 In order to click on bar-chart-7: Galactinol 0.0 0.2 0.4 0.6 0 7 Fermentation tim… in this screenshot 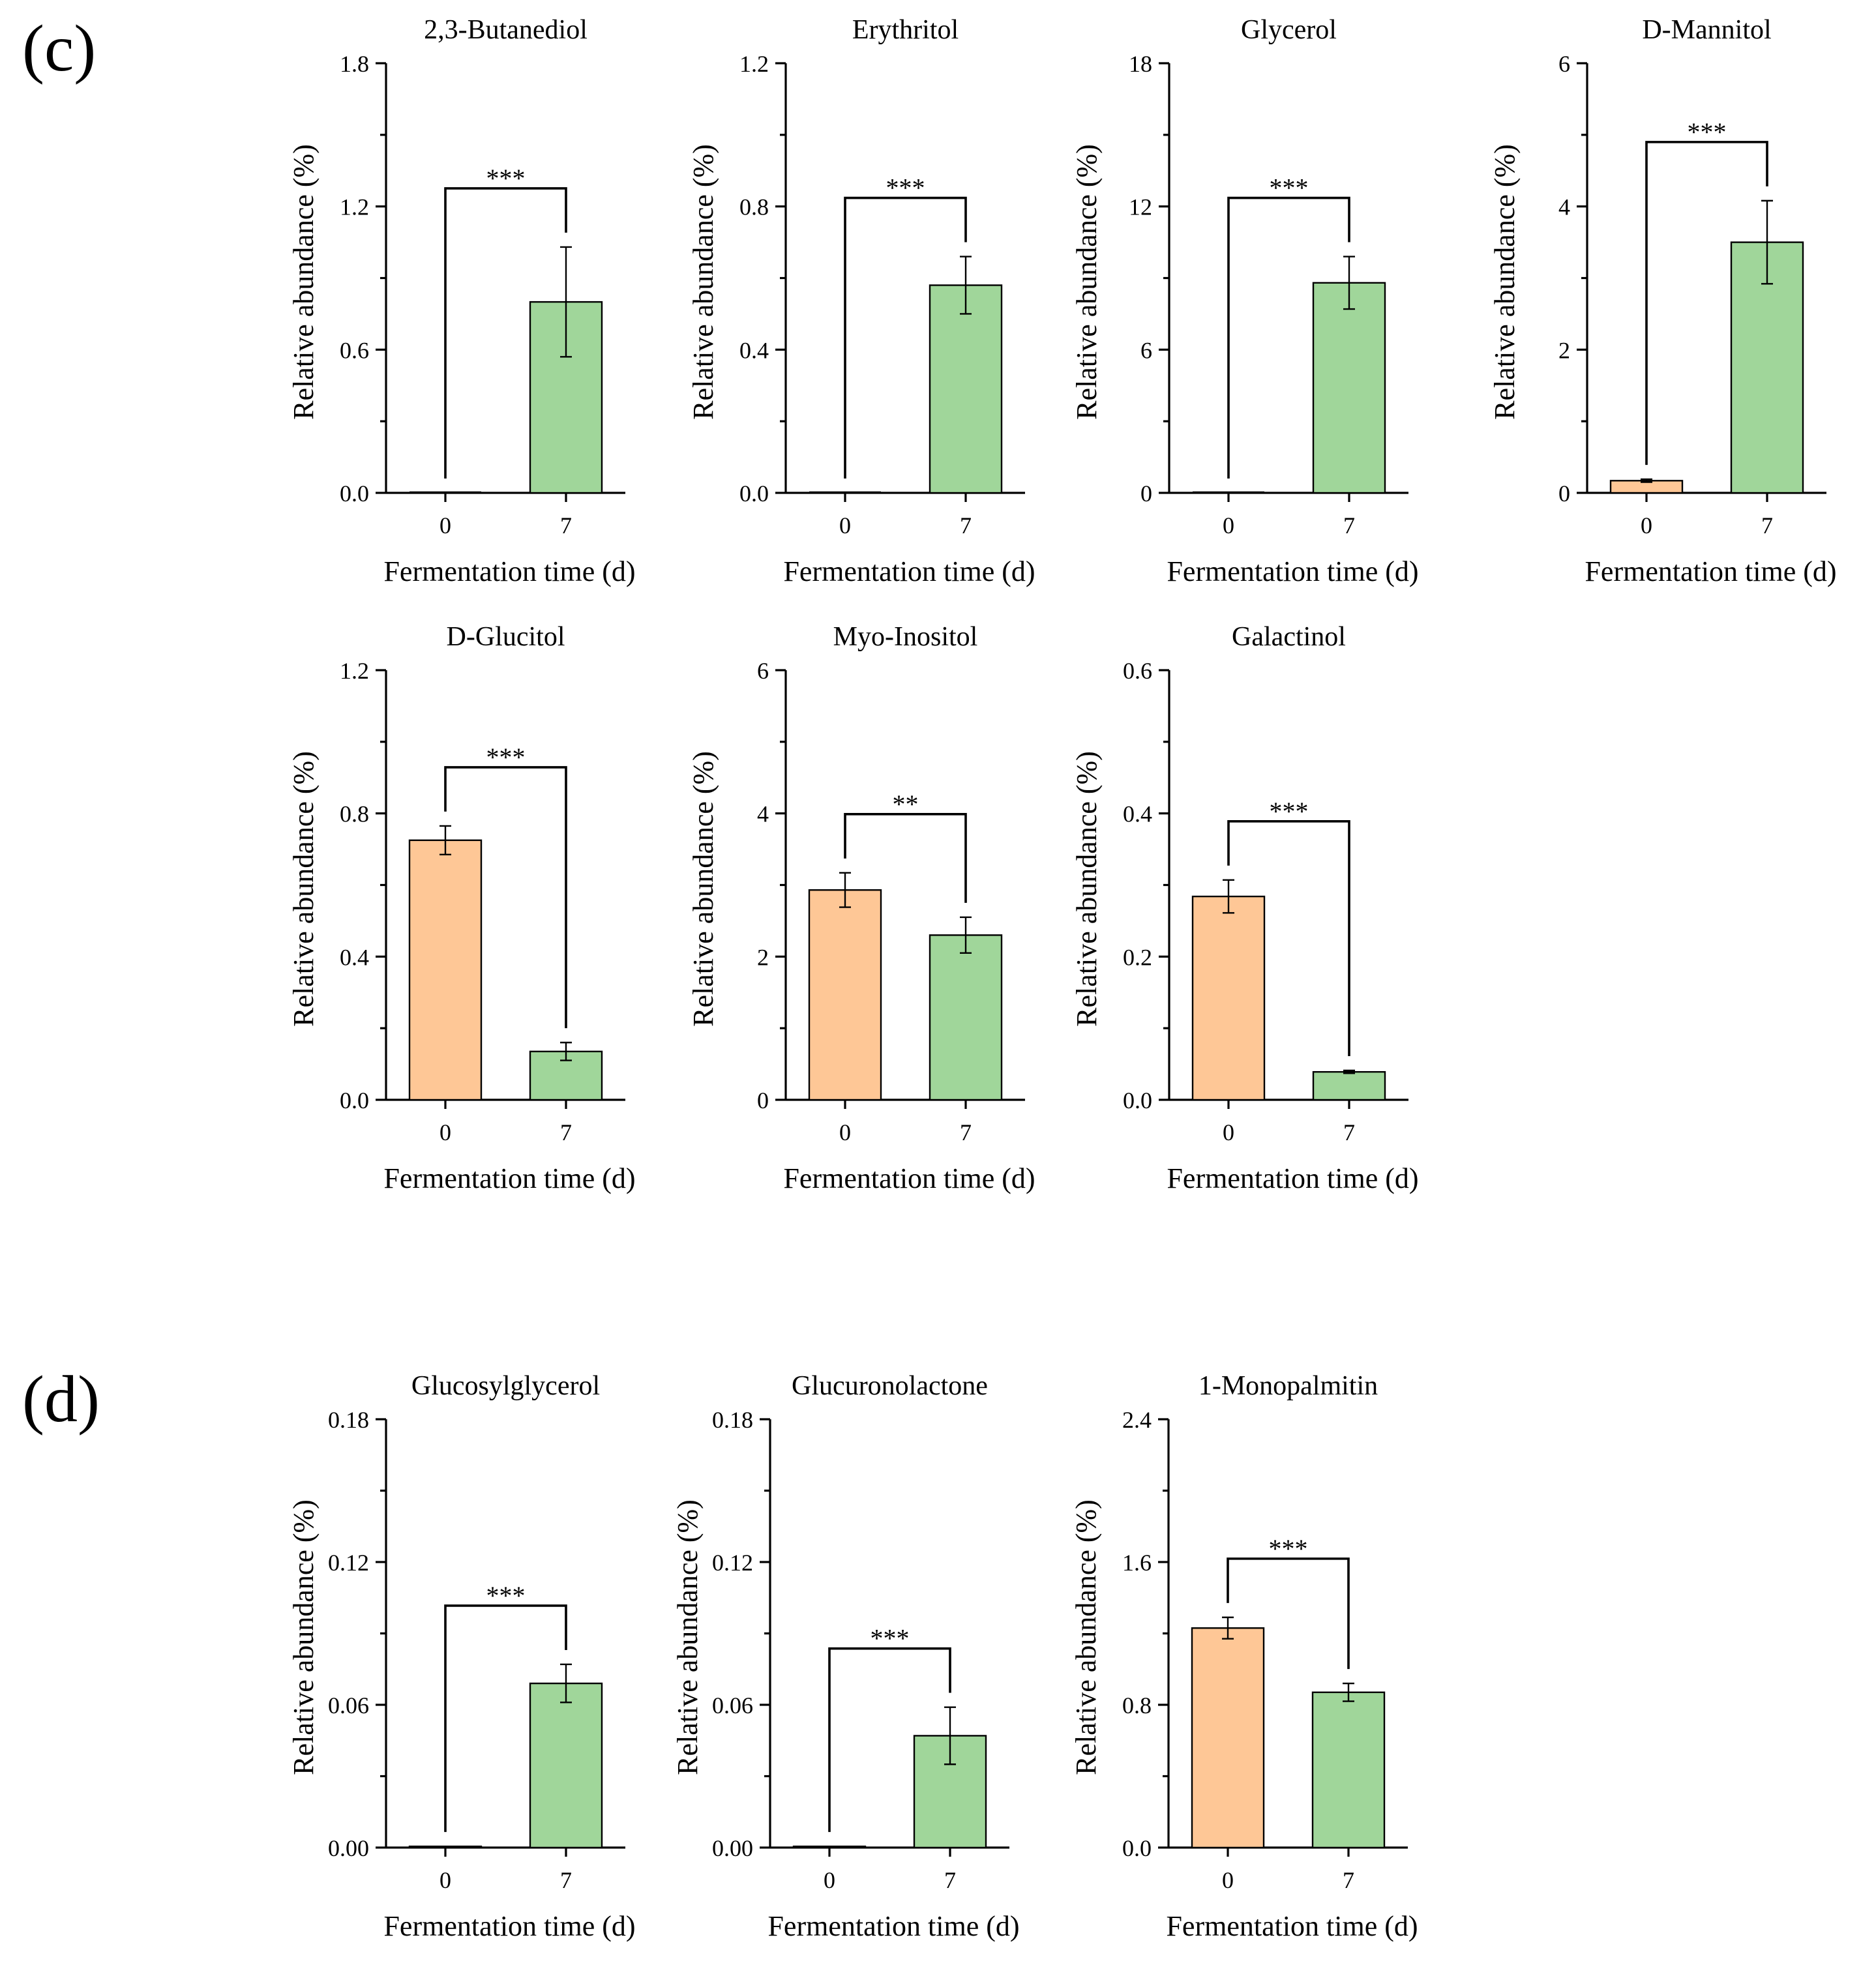, I will do `click(1245, 908)`.